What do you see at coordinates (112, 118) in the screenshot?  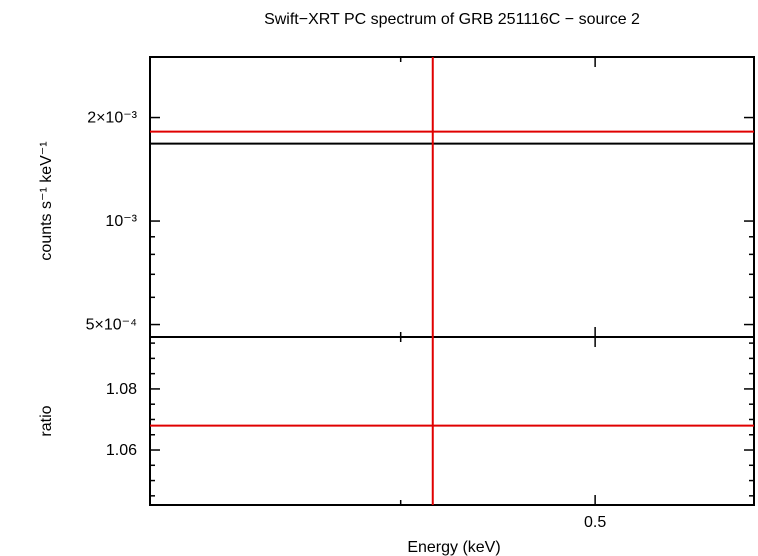 I see `y-tick-label: 2×10⁻³` at bounding box center [112, 118].